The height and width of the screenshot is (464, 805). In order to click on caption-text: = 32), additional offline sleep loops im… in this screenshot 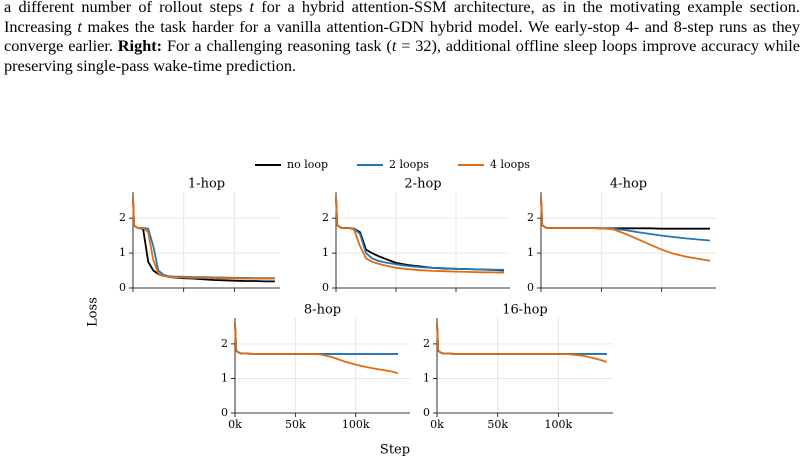, I will do `click(402, 55)`.